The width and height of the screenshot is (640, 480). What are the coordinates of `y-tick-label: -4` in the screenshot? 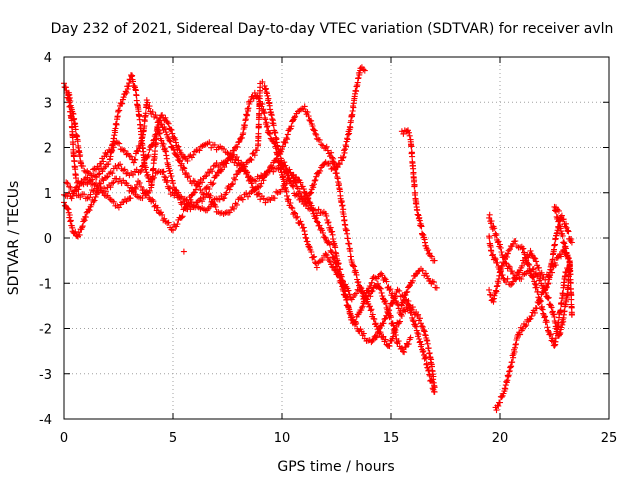 It's located at (45, 420).